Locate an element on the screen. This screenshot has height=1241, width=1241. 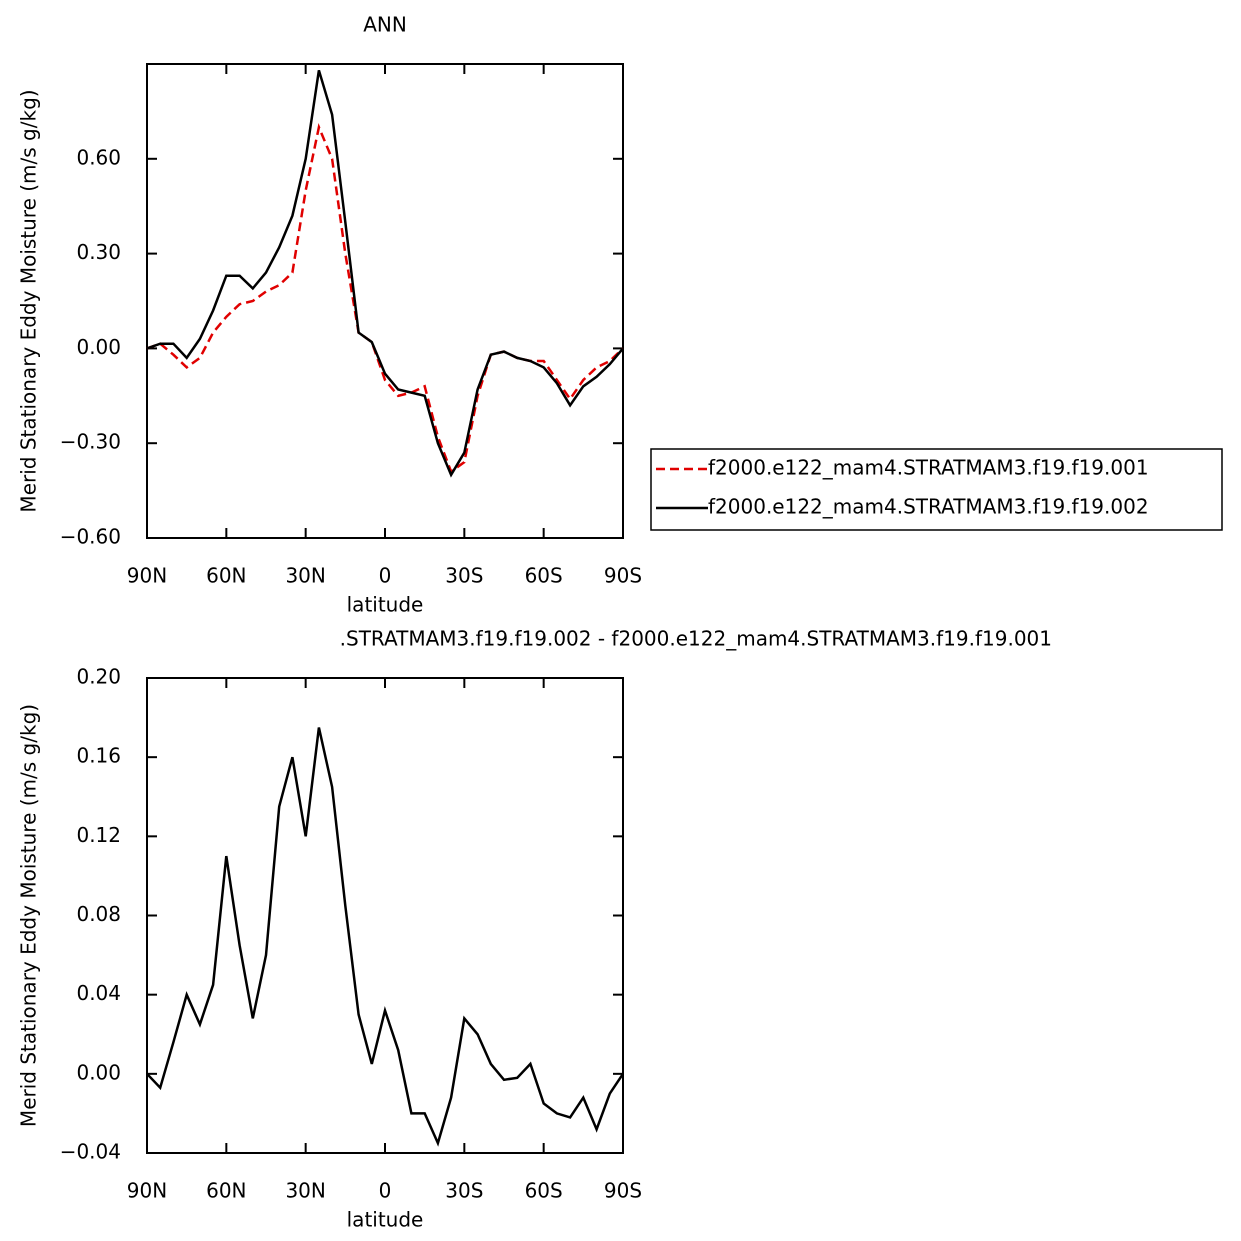
y-tick-label: −0.60 is located at coordinates (90, 537).